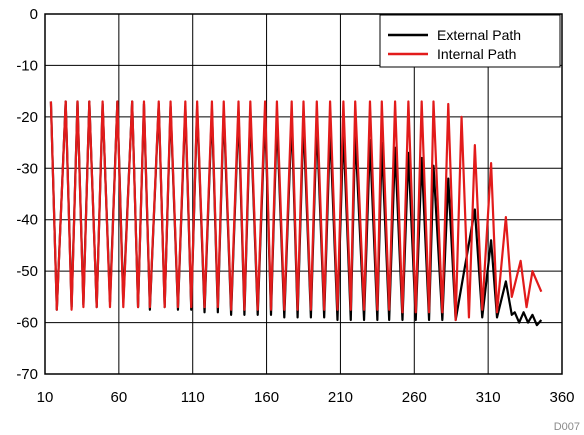 The width and height of the screenshot is (584, 435). I want to click on x-tick-label: 160, so click(266, 397).